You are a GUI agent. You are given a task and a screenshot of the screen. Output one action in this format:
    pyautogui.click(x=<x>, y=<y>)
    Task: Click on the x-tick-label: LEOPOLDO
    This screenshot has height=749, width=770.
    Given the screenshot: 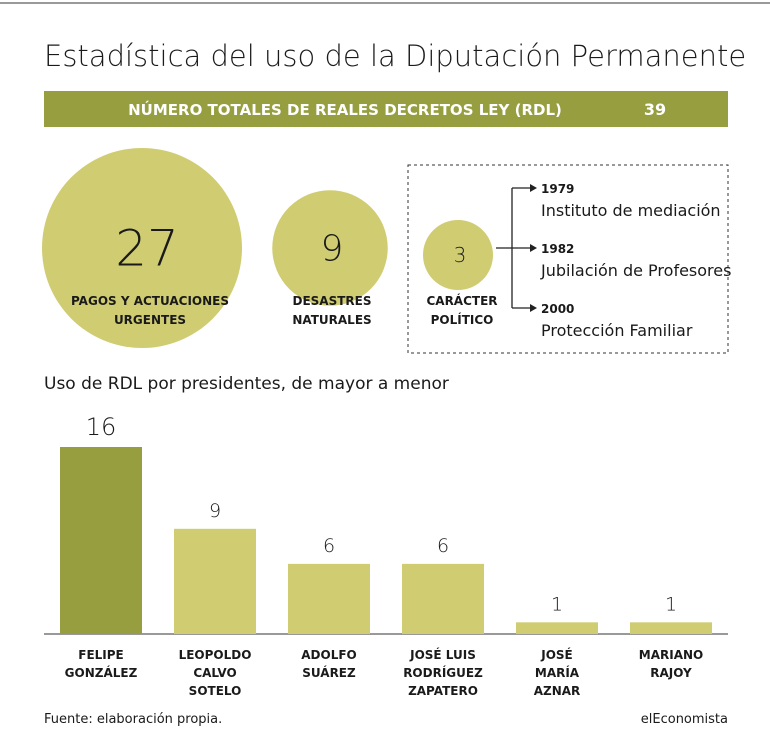 What is the action you would take?
    pyautogui.click(x=215, y=655)
    